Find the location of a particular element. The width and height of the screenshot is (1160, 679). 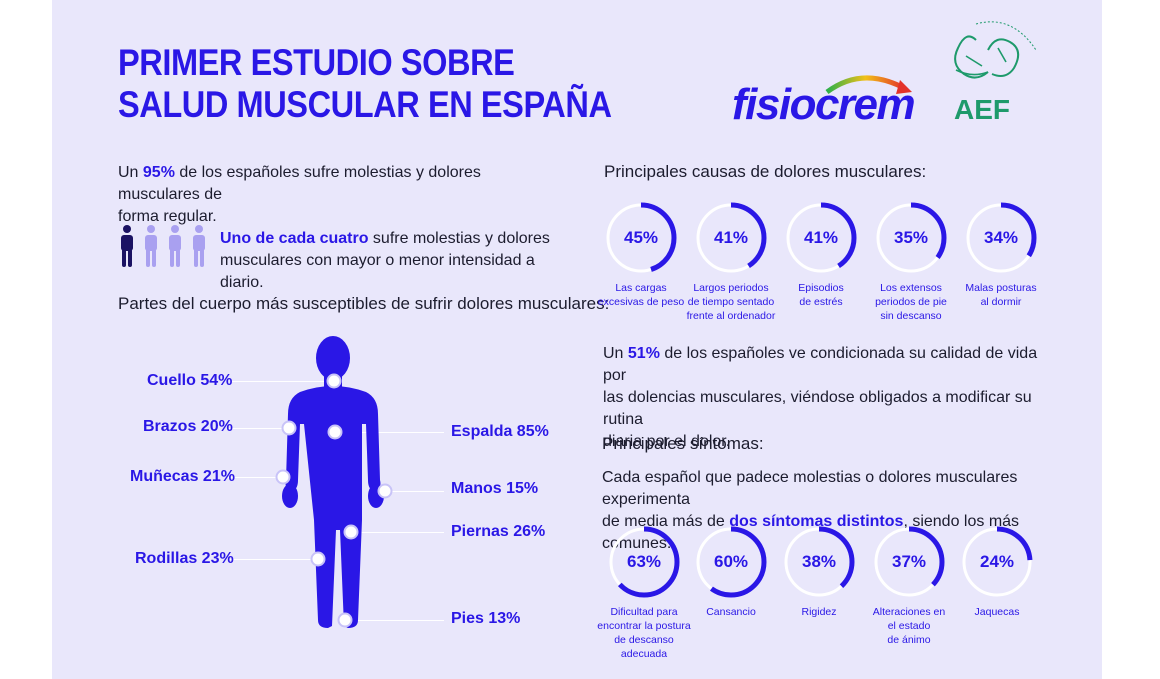

cause-percentage: 45% is located at coordinates (641, 237).